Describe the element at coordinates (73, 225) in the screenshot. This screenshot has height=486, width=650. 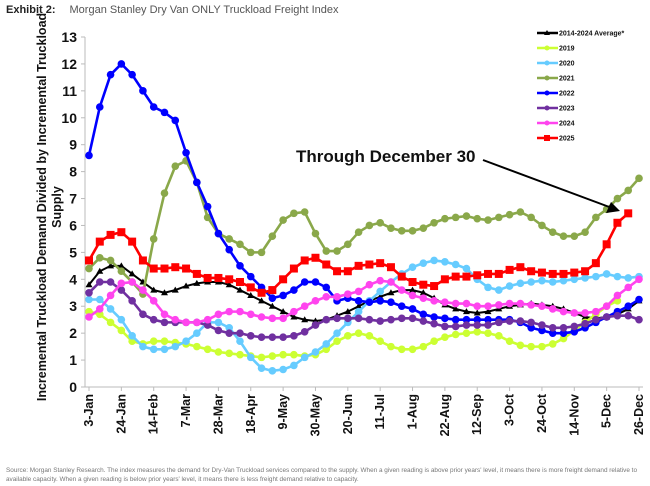
I see `y-tick-label: 6` at that location.